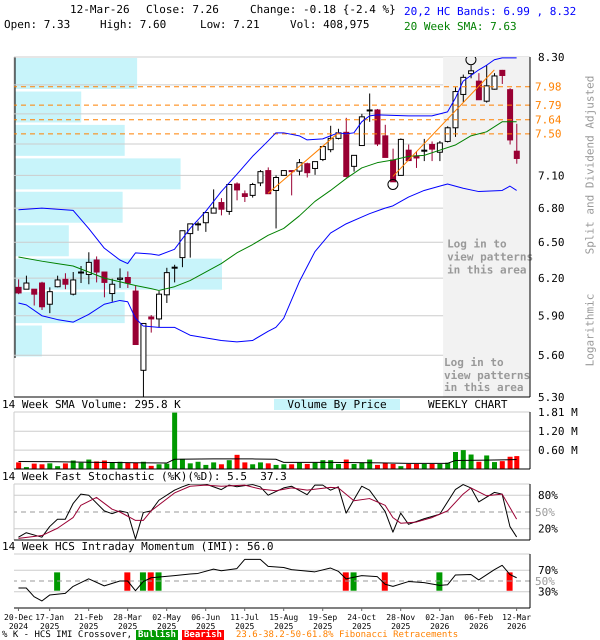 The width and height of the screenshot is (600, 640). What do you see at coordinates (548, 120) in the screenshot?
I see `ref-line-label: 7.64` at bounding box center [548, 120].